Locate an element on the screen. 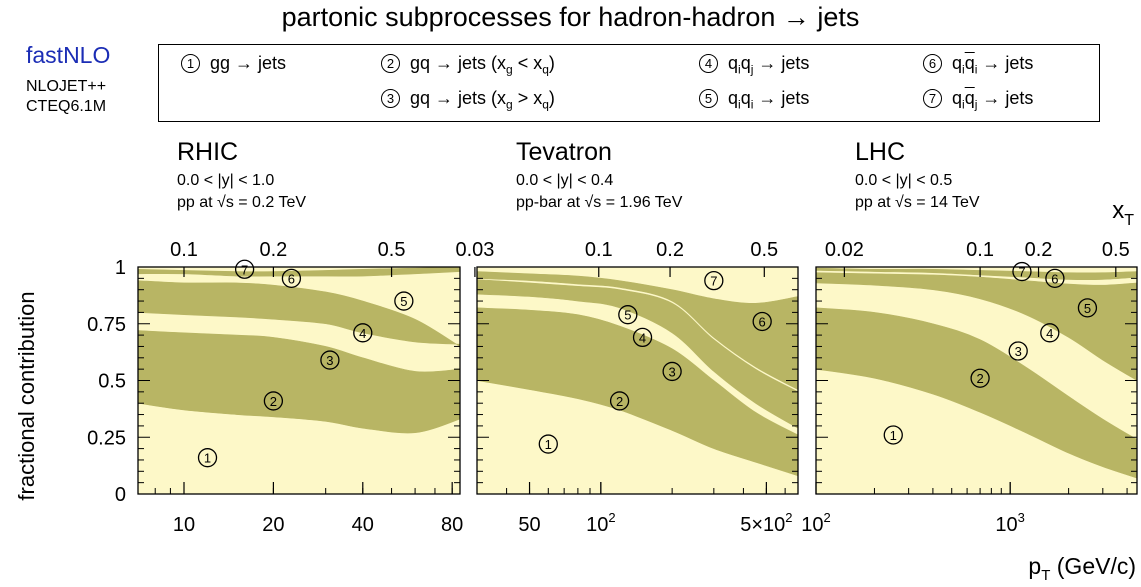  pdf-label: CTEQ6.1M is located at coordinates (66, 106).